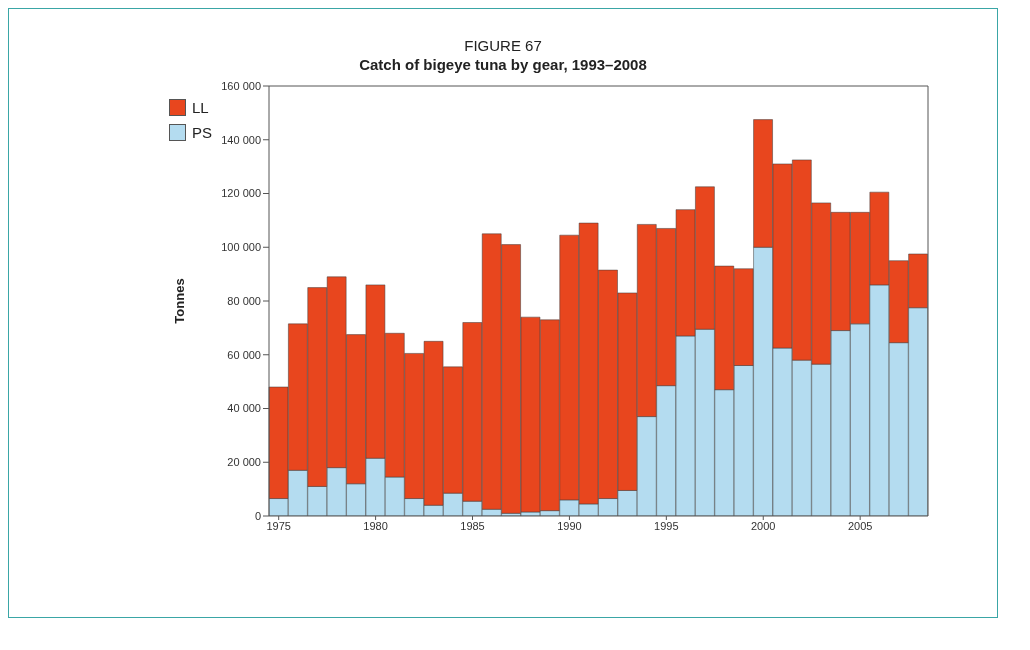 This screenshot has height=650, width=1030. What do you see at coordinates (503, 45) in the screenshot?
I see `chart-title: FIGURE 67` at bounding box center [503, 45].